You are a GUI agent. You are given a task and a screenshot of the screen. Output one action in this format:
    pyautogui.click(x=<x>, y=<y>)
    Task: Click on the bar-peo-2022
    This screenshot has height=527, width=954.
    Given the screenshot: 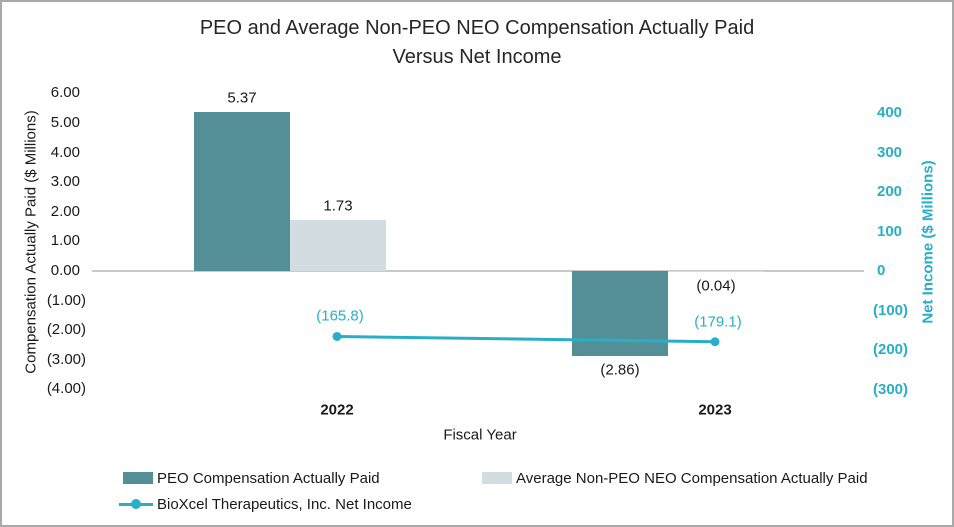 What is the action you would take?
    pyautogui.click(x=242, y=191)
    